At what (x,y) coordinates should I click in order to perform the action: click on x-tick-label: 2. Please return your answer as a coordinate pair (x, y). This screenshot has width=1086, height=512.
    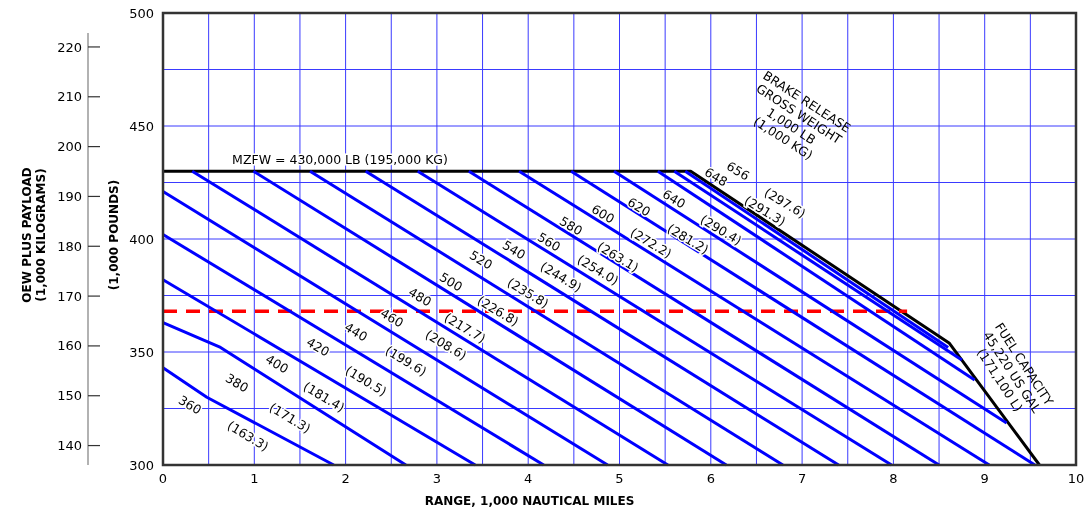
    Looking at the image, I should click on (345, 478).